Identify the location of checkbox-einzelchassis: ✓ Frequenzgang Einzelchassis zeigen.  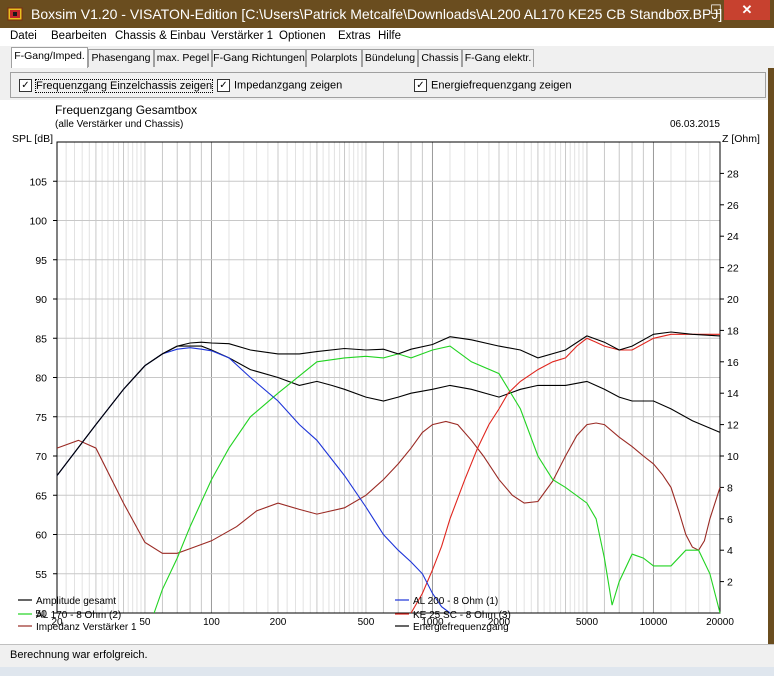
(116, 85).